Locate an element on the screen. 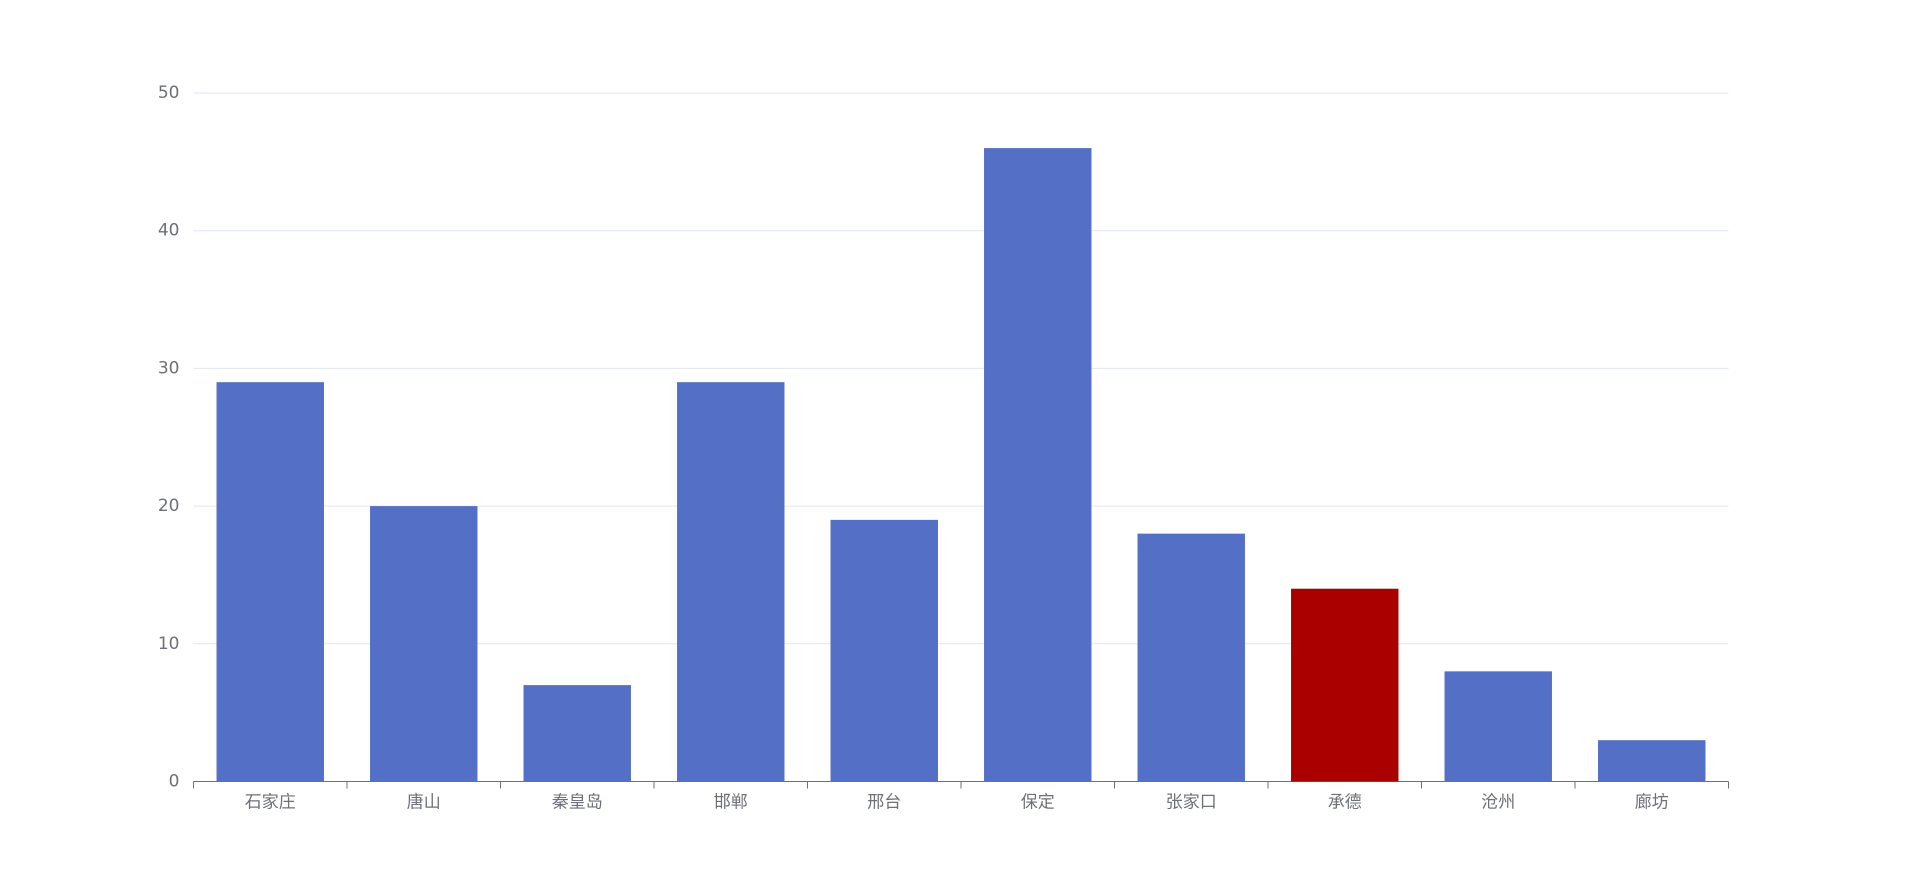  x-tick-label: 廊坊 is located at coordinates (1652, 803).